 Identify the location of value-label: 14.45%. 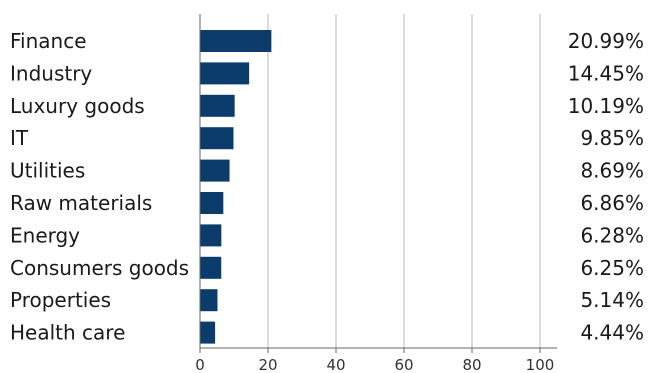
(606, 73).